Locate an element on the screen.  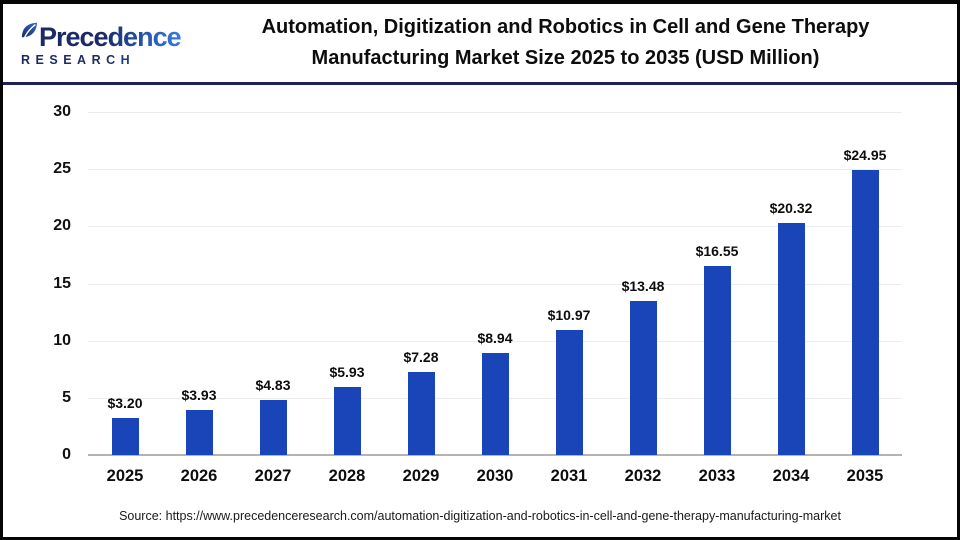
precedence-research-logo: Precedence RESEARCH is located at coordinates (95, 43).